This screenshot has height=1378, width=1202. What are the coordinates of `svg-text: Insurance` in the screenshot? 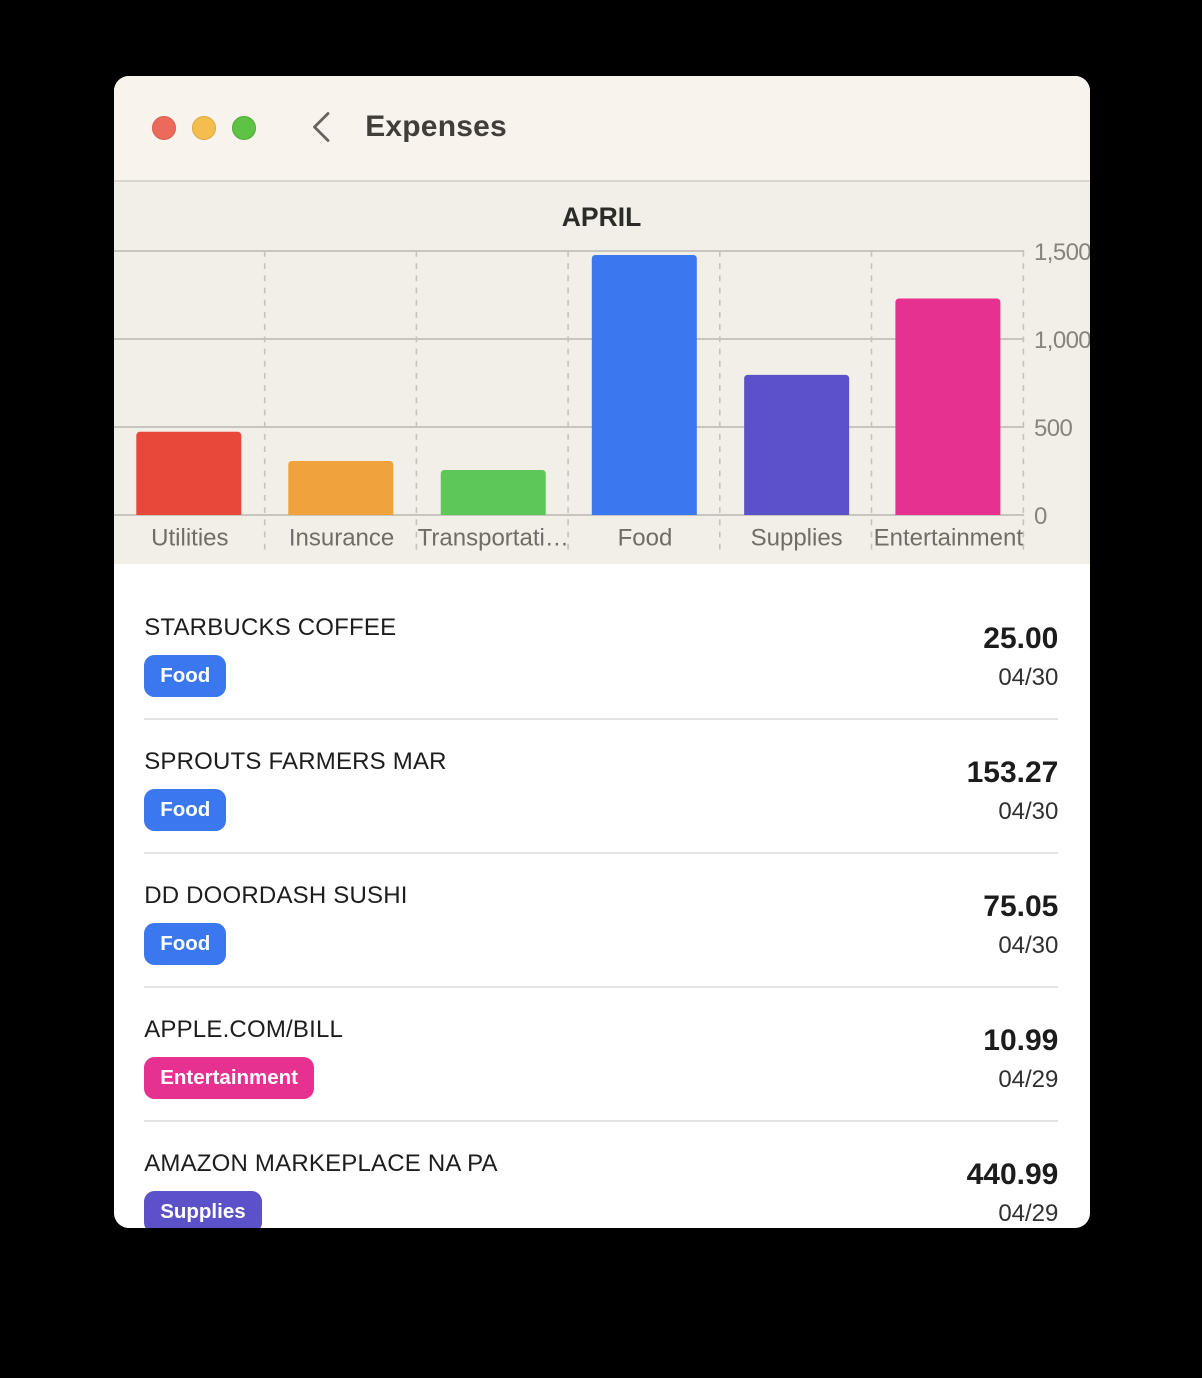 It's located at (341, 538).